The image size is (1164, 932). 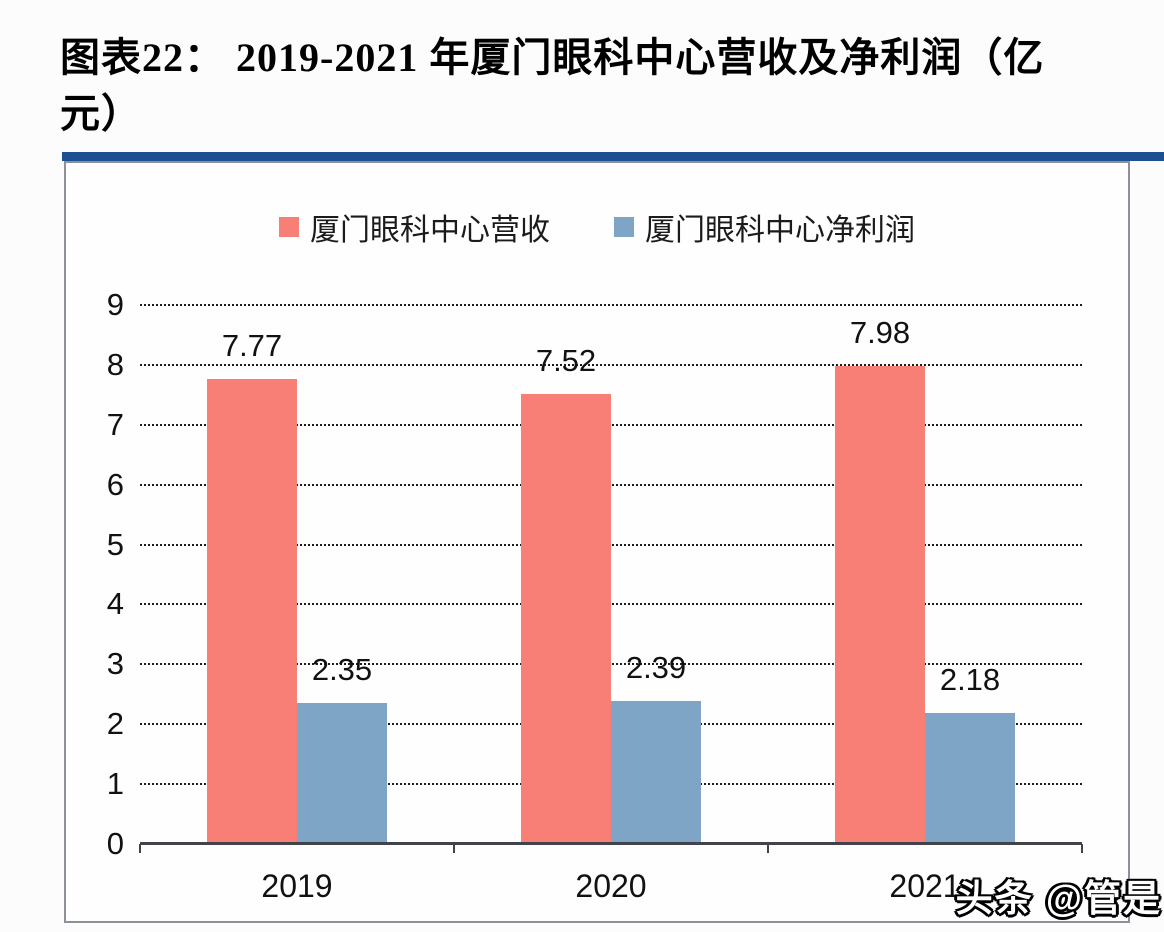 What do you see at coordinates (342, 773) in the screenshot?
I see `bar-net-profit-2019` at bounding box center [342, 773].